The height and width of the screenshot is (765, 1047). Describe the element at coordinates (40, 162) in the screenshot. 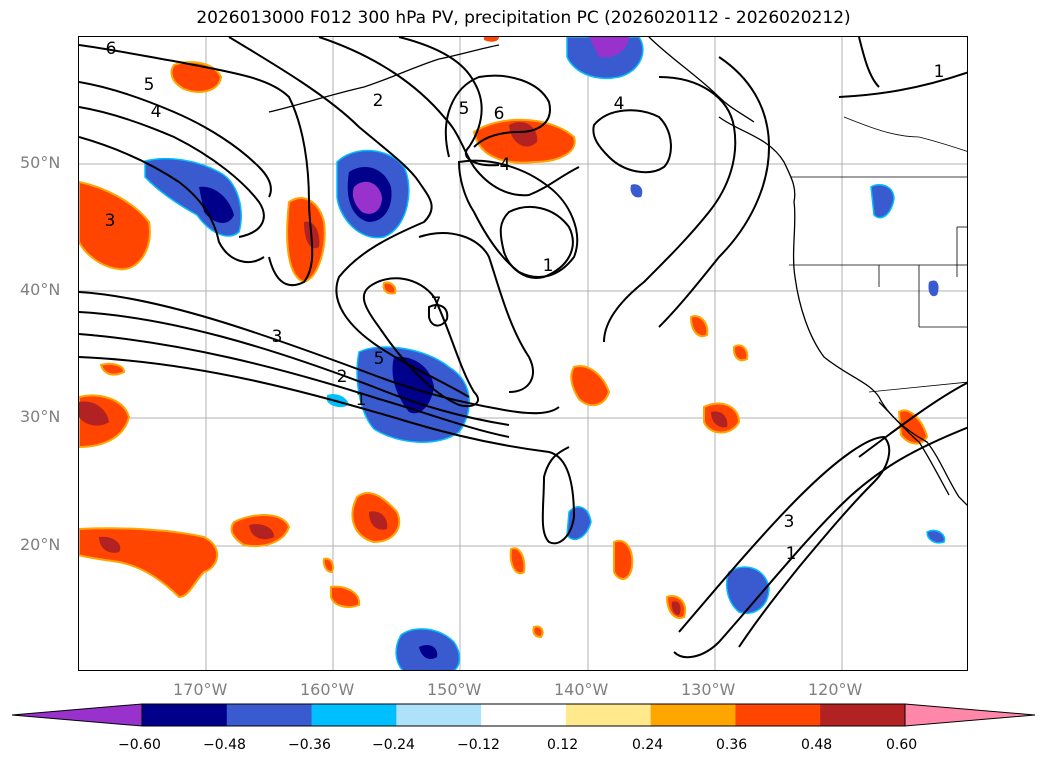

I see `lat-label: 50°N` at that location.